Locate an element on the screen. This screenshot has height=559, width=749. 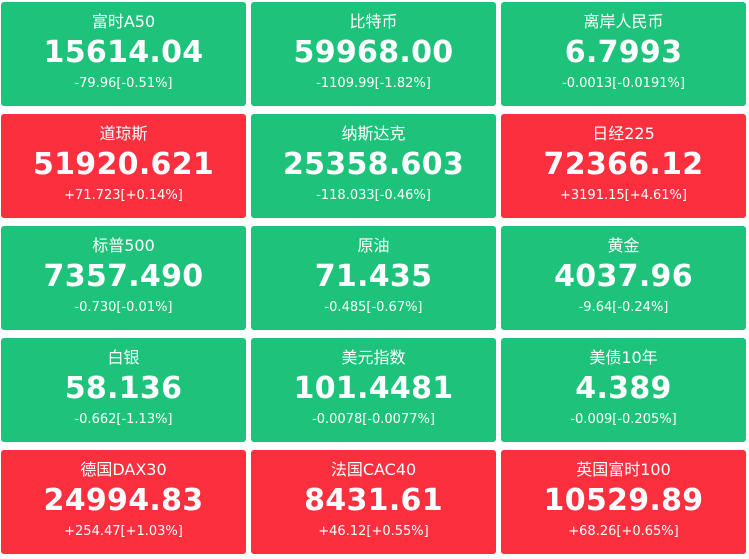
instrument-name: 美元指数 is located at coordinates (373, 357).